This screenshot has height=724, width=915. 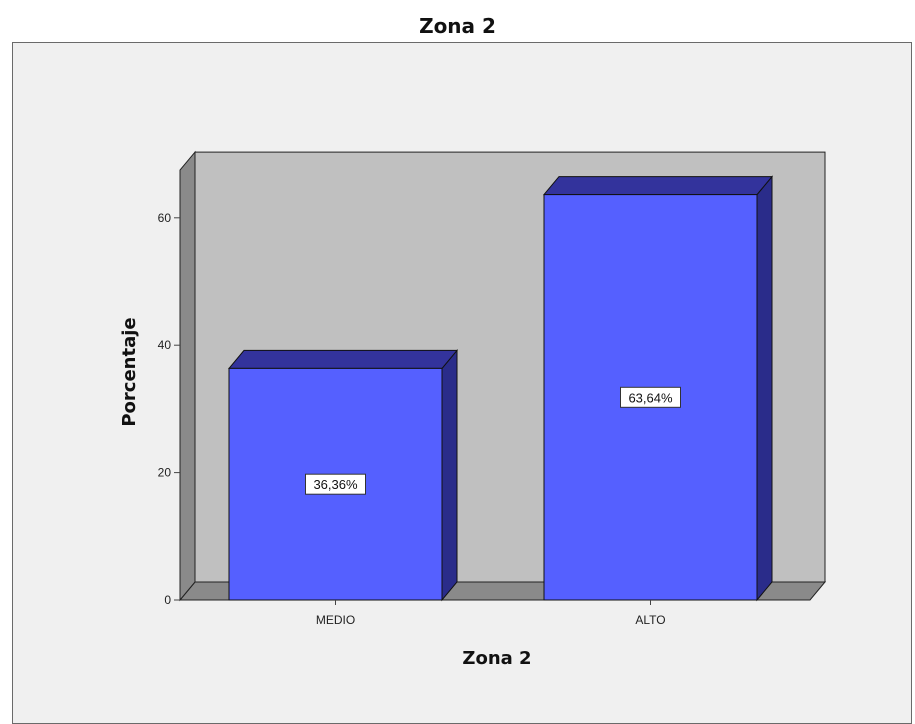 I want to click on y-axis-title: Porcentaje, so click(x=129, y=371).